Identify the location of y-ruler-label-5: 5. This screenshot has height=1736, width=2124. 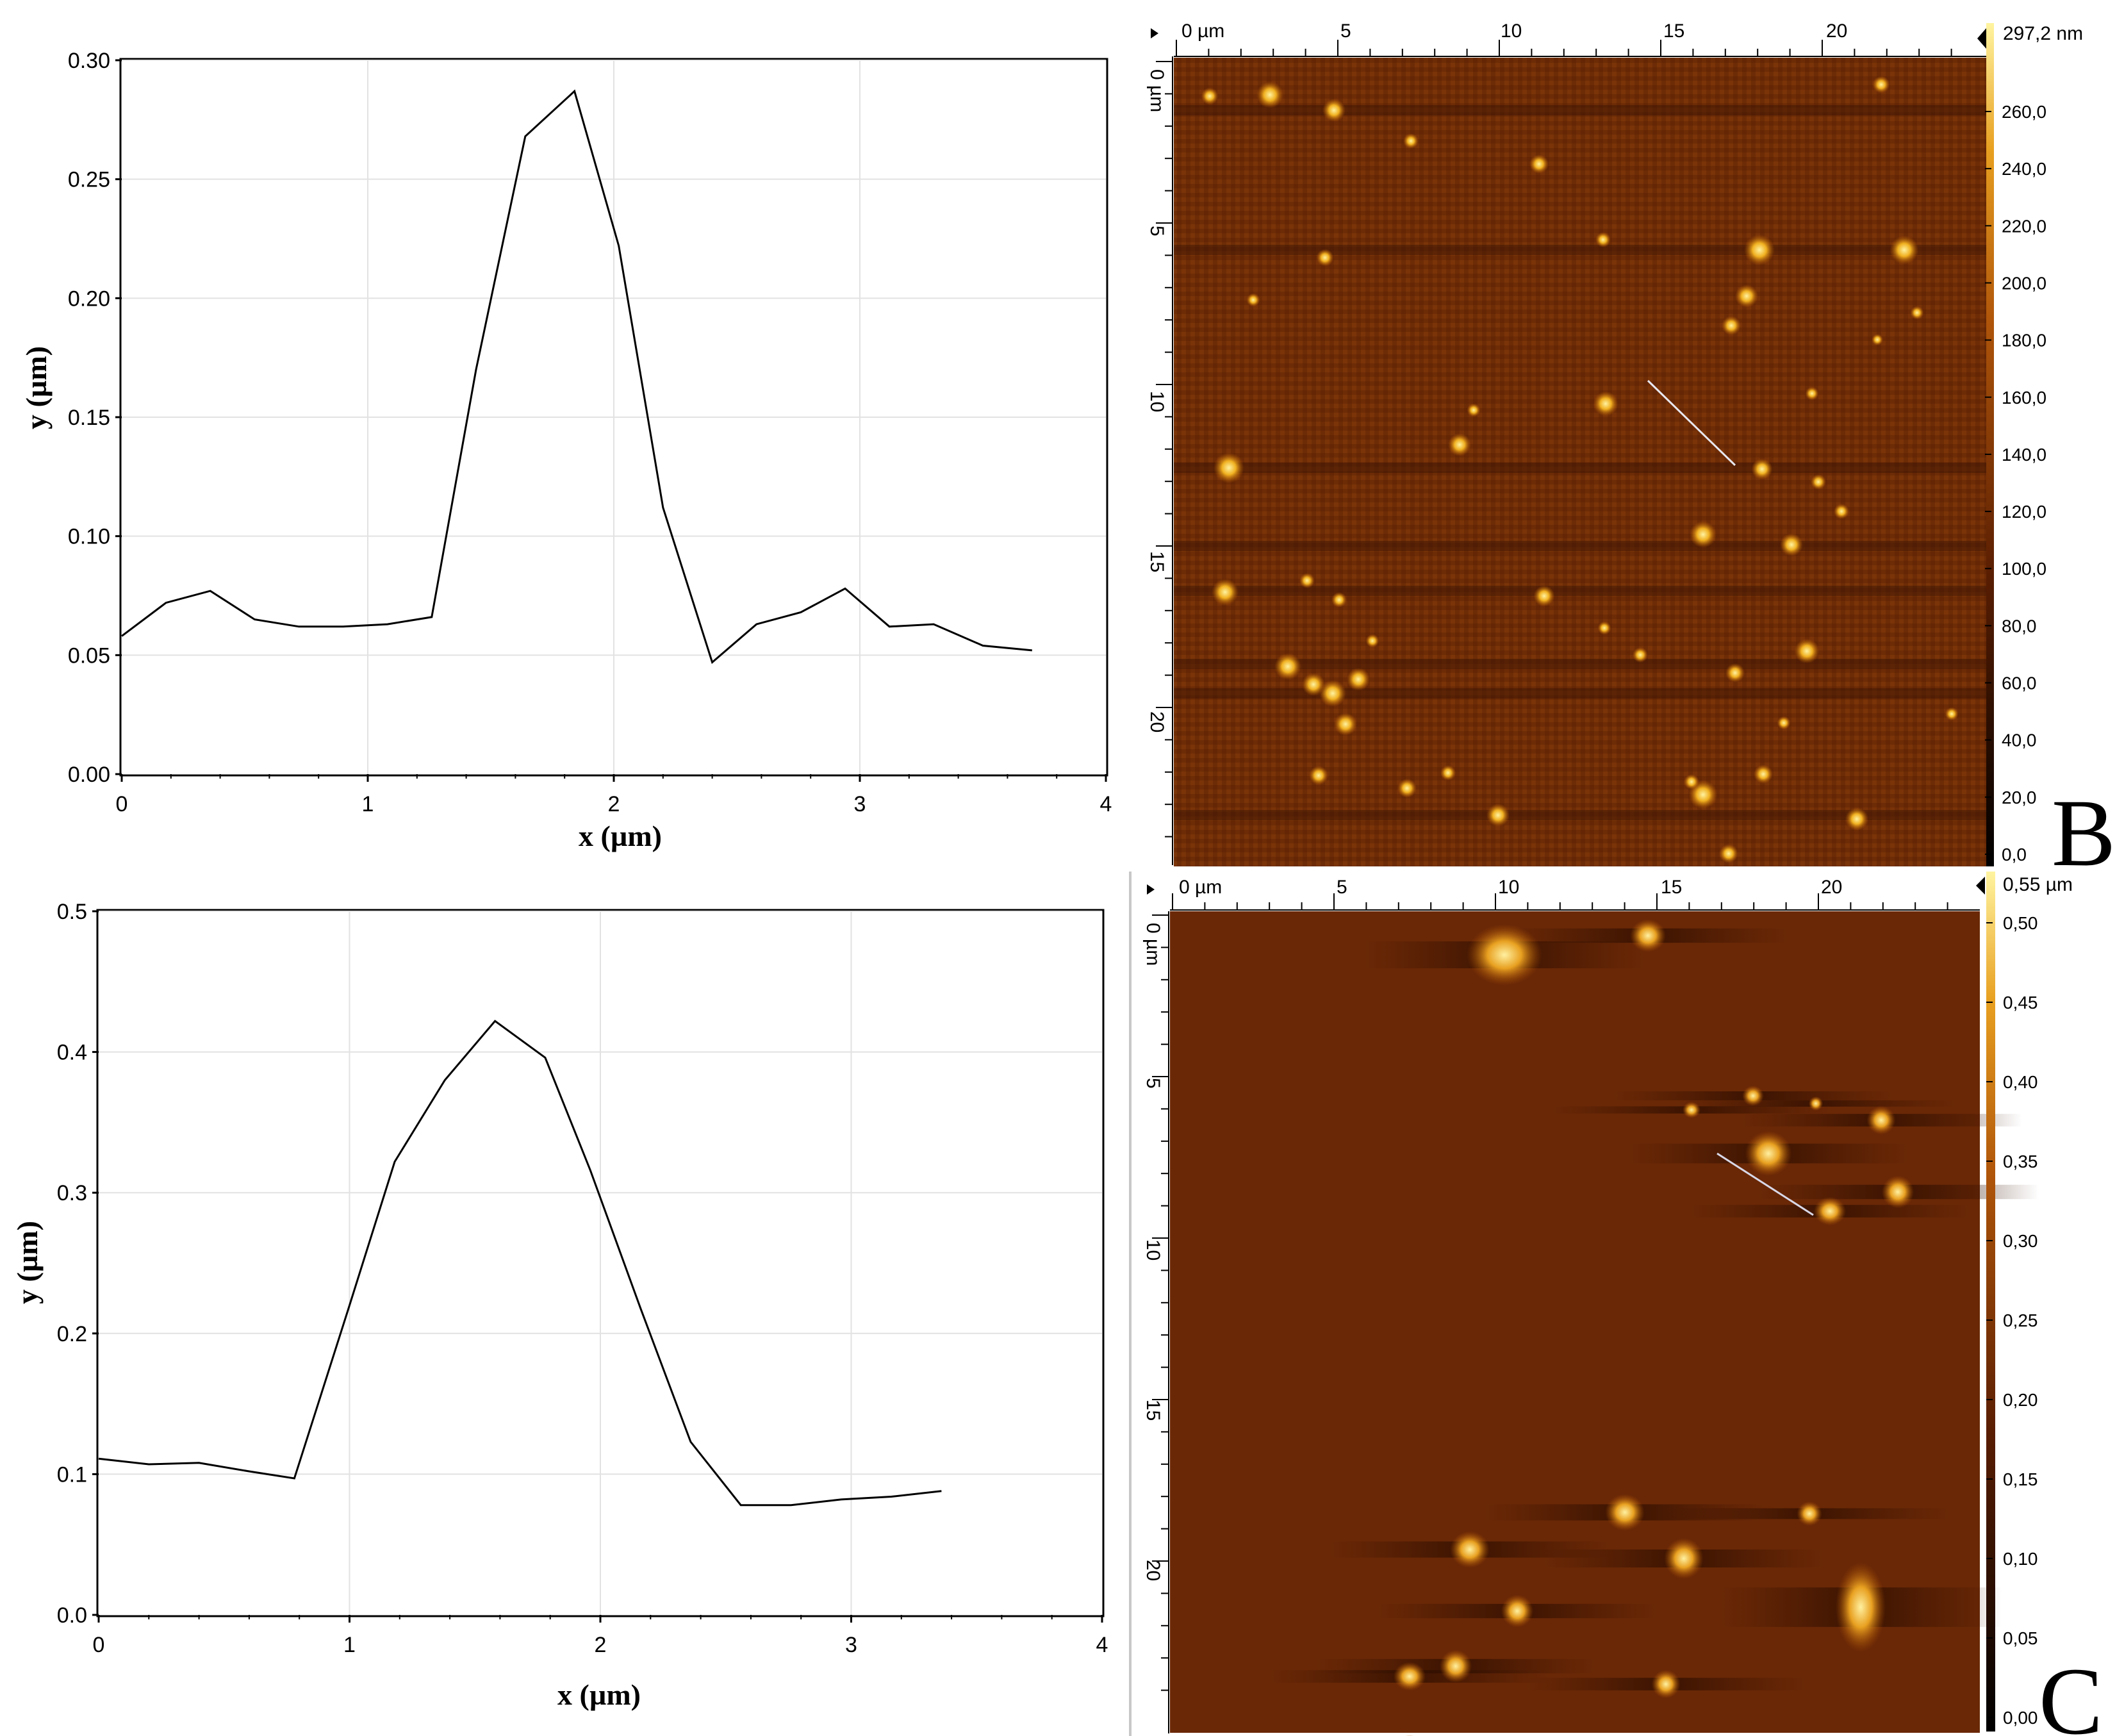
(1156, 231).